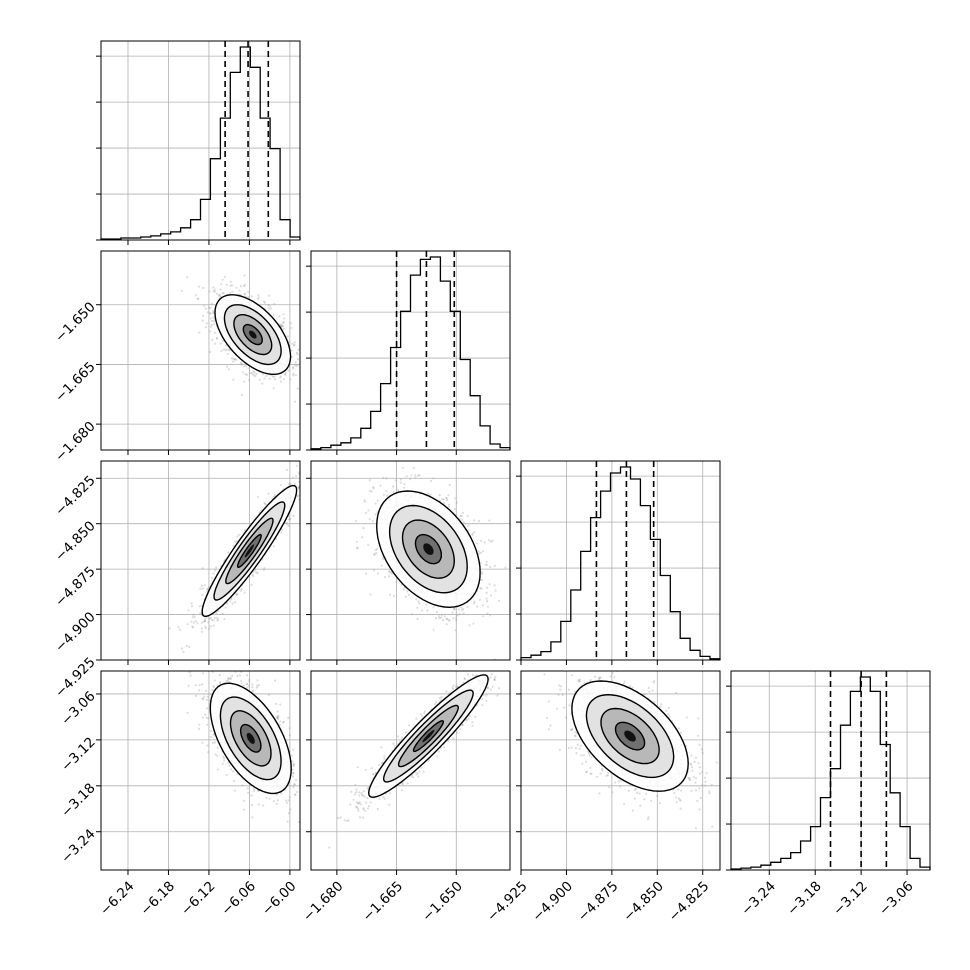 This screenshot has height=970, width=970. Describe the element at coordinates (253, 335) in the screenshot. I see `contour-line` at that location.